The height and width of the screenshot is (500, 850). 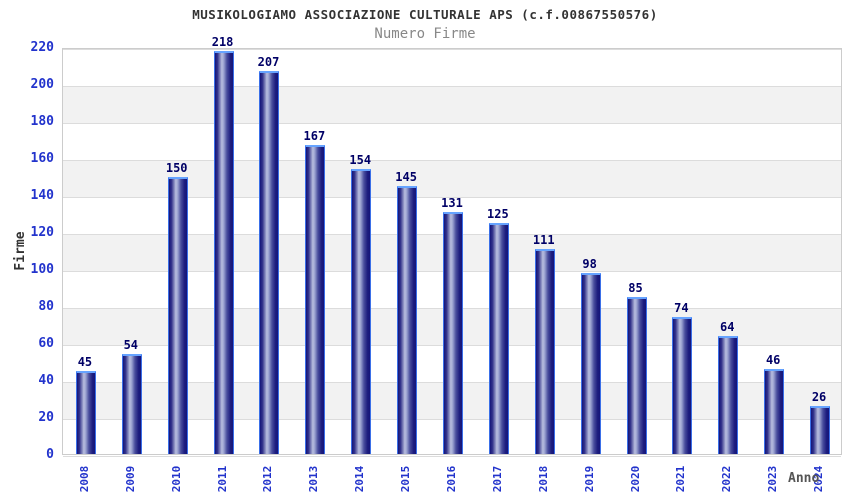 I want to click on bar-2010, so click(x=177, y=315).